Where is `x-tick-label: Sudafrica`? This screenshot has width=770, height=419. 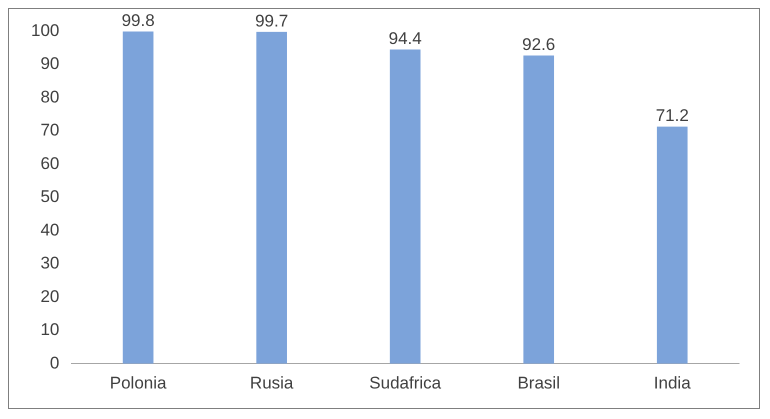 x-tick-label: Sudafrica is located at coordinates (405, 382).